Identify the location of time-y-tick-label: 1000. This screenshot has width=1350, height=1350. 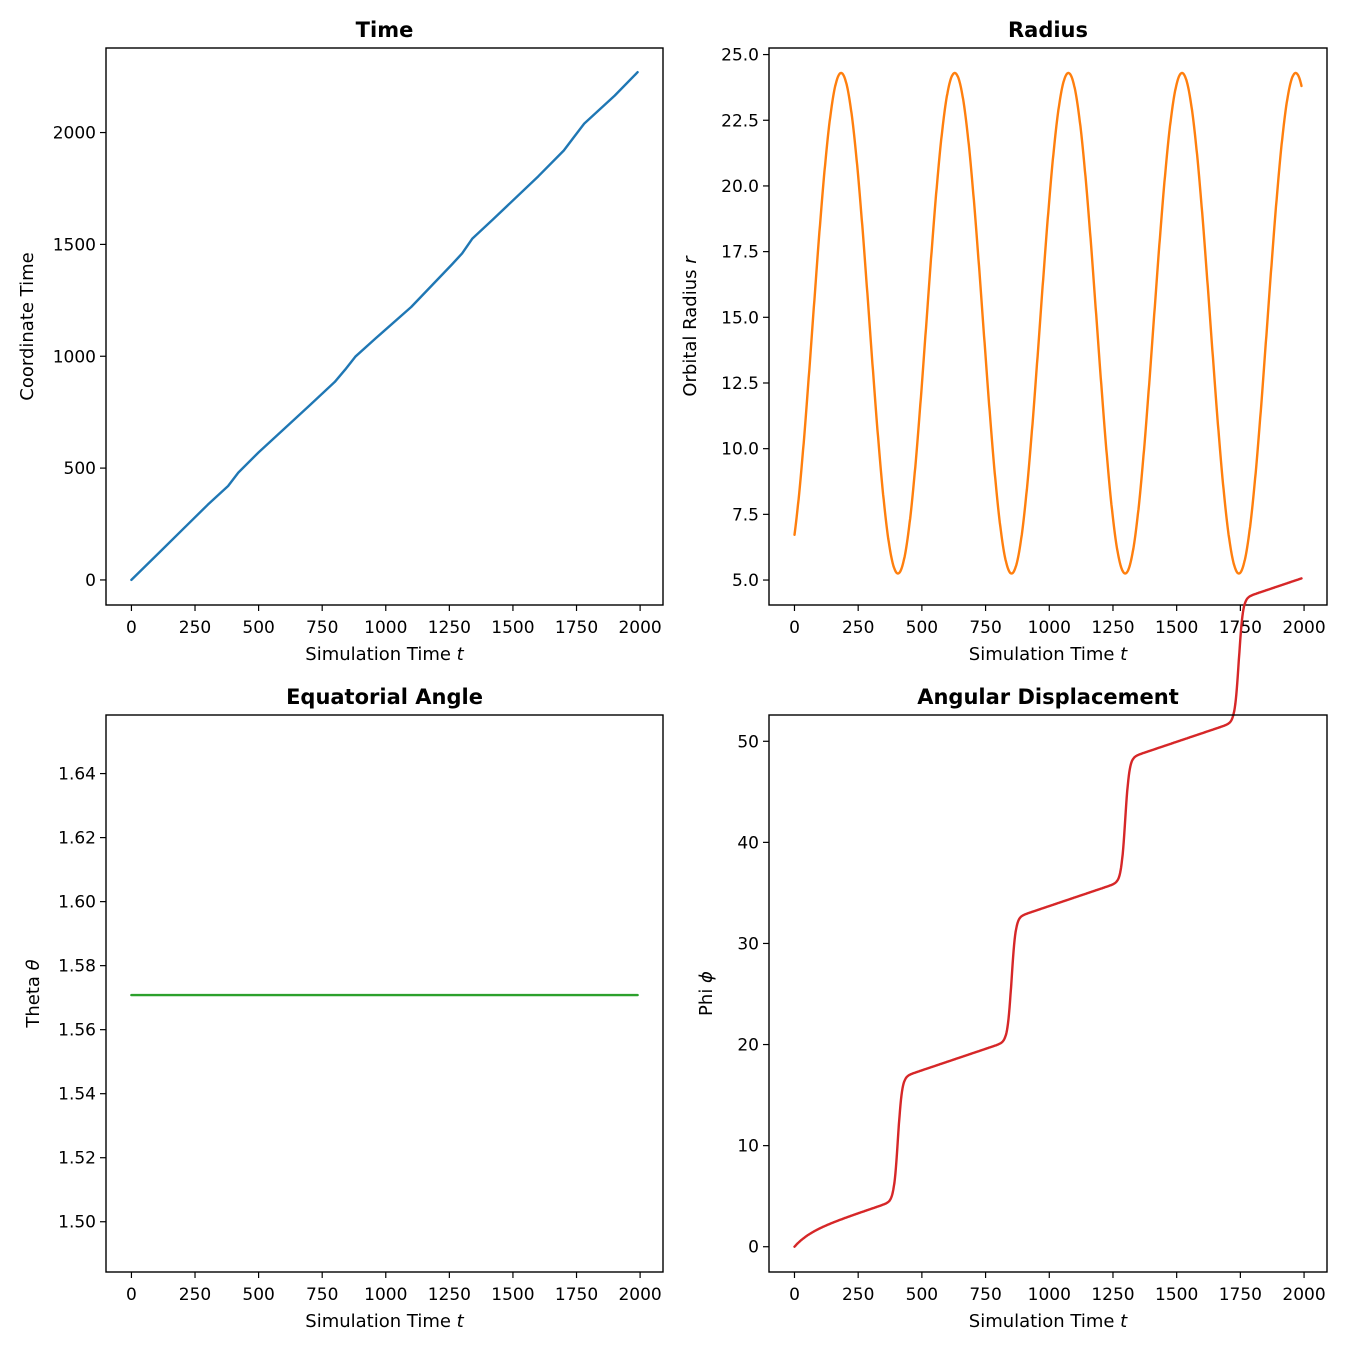
(74, 357).